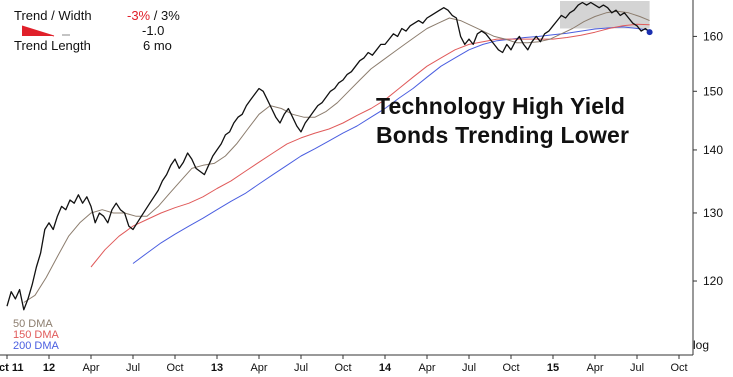 This screenshot has height=377, width=733. What do you see at coordinates (385, 368) in the screenshot?
I see `x-tick-label: 14` at bounding box center [385, 368].